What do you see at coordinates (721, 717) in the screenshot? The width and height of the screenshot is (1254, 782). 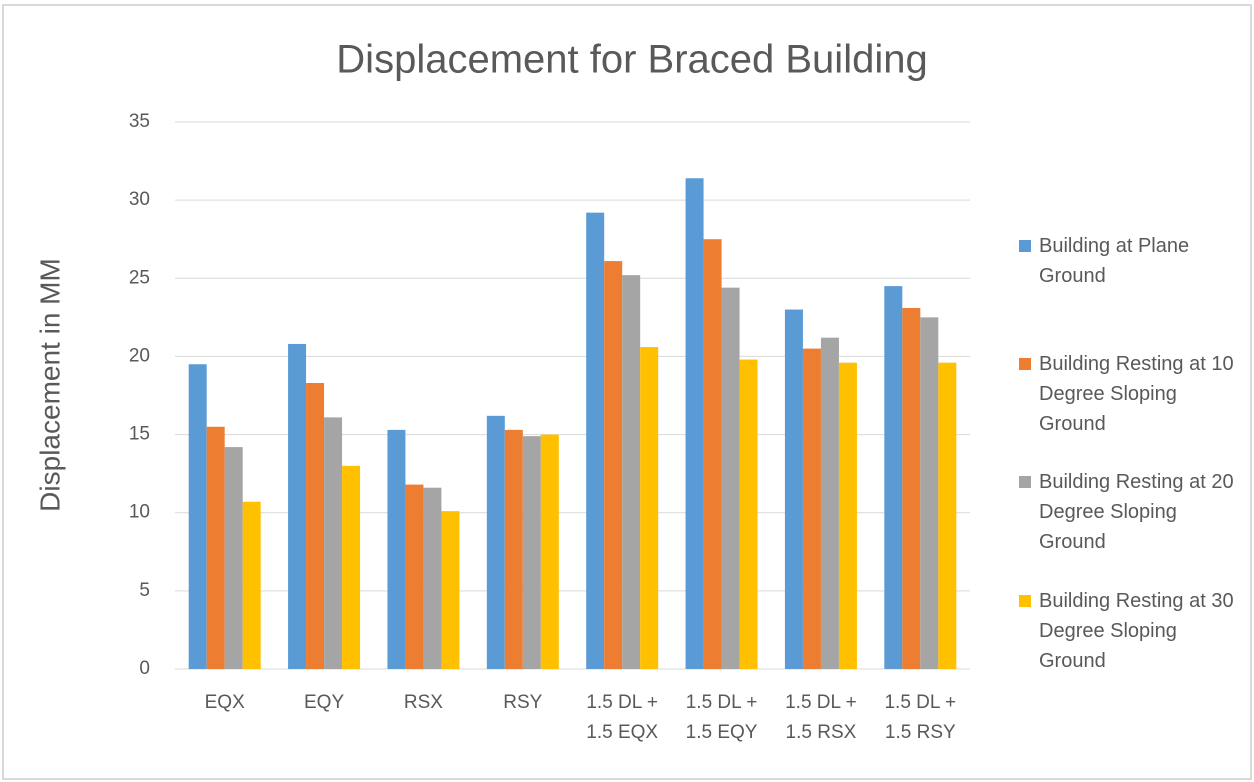 I see `x-tick-label: 1.5 DL + 1.5 EQY` at bounding box center [721, 717].